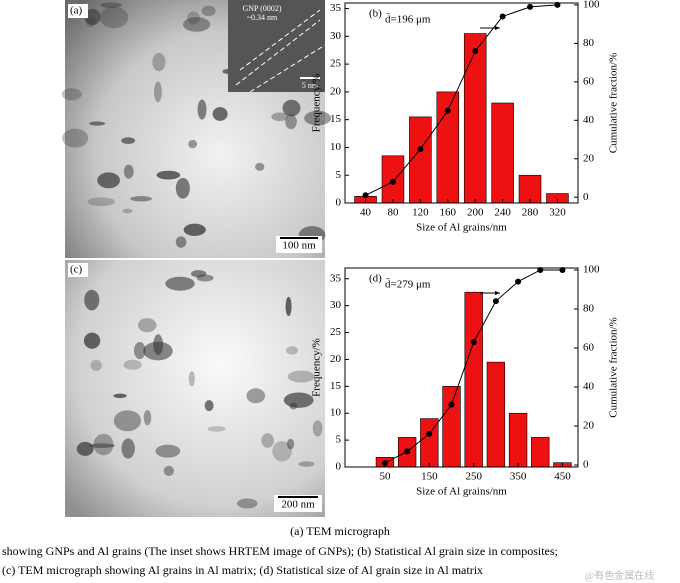 This screenshot has height=583, width=680. What do you see at coordinates (336, 332) in the screenshot?
I see `y-tick-label: 25` at bounding box center [336, 332].